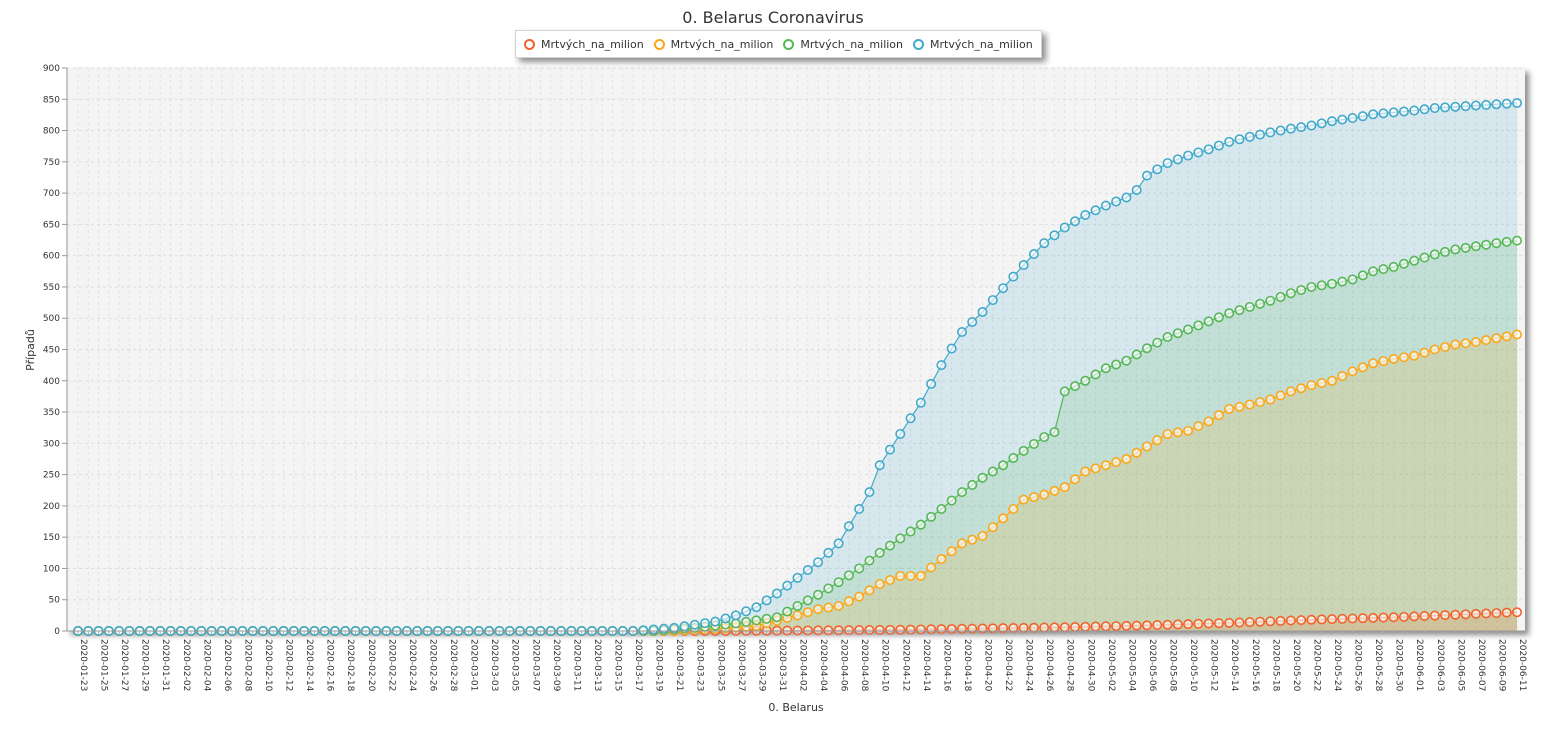 This screenshot has width=1556, height=749. What do you see at coordinates (713, 44) in the screenshot?
I see `legend-item-2: Mrtvých_na_milion` at bounding box center [713, 44].